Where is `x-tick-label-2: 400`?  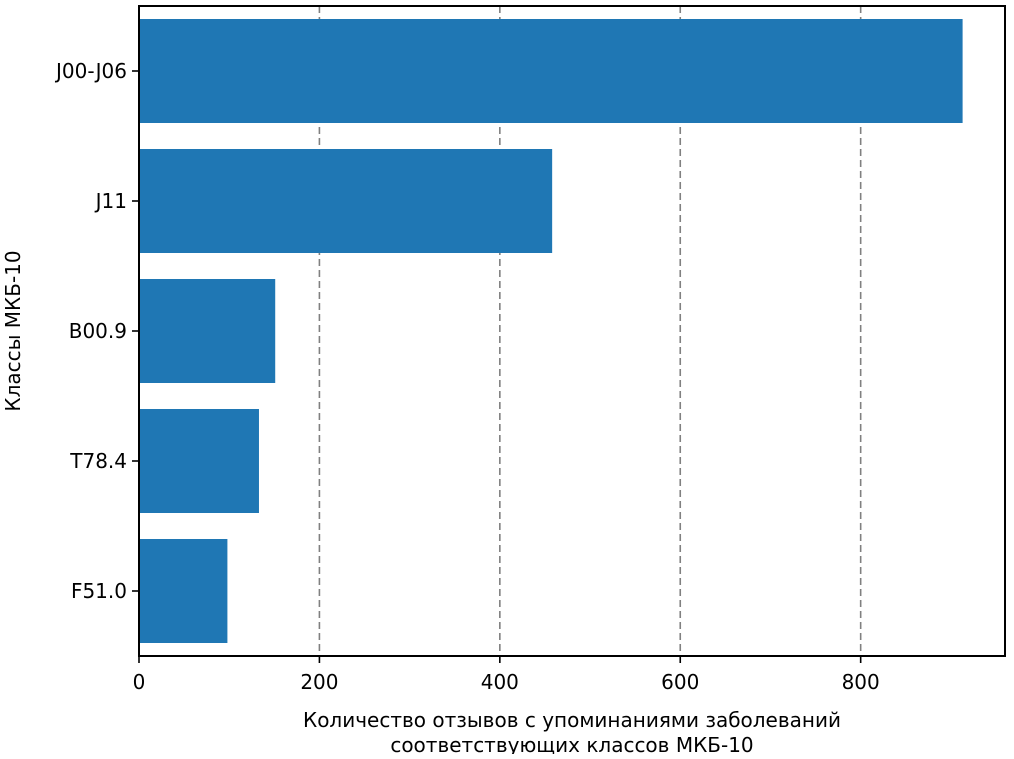 x-tick-label-2: 400 is located at coordinates (500, 682).